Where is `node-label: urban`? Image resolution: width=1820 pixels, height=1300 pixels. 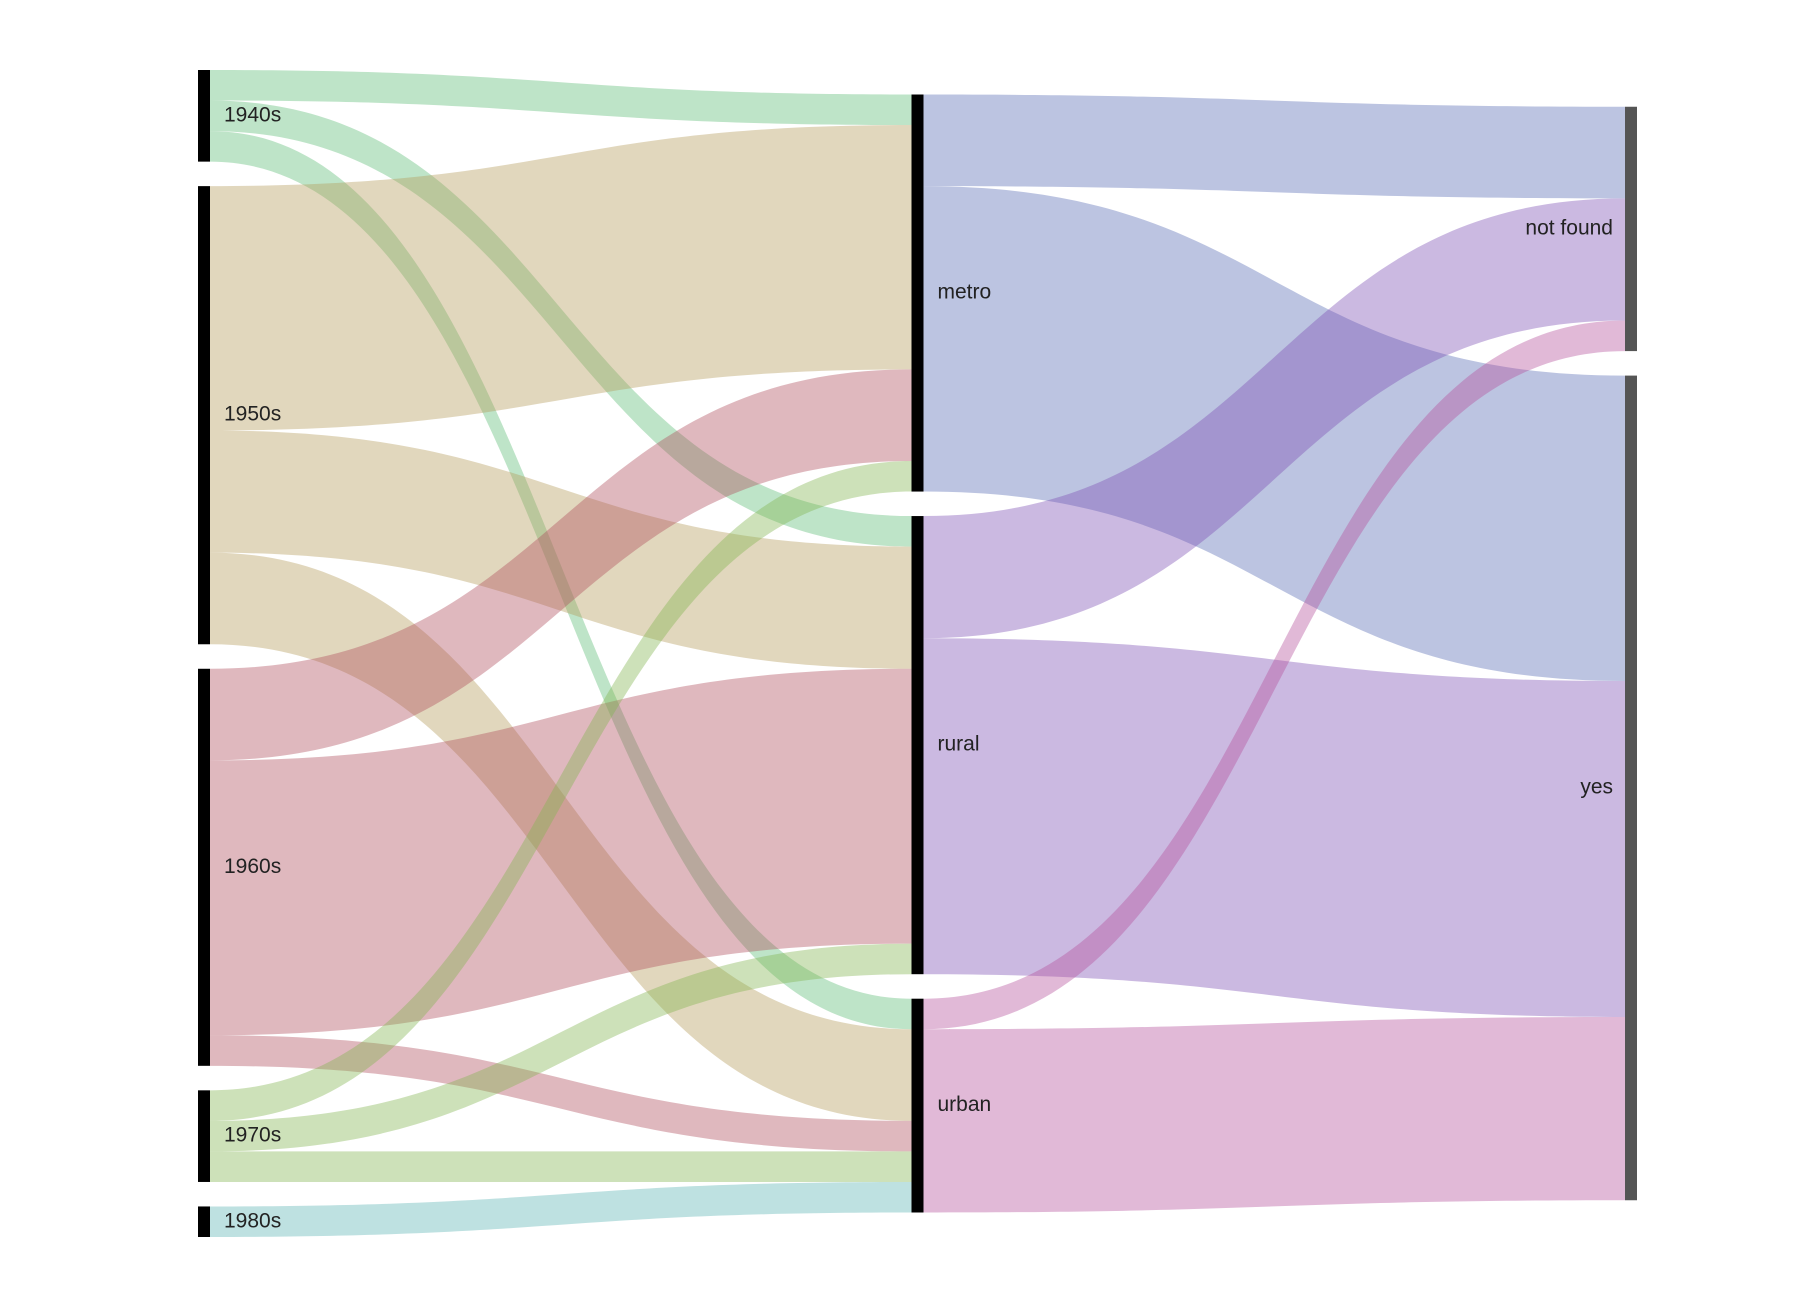 node-label: urban is located at coordinates (965, 1104).